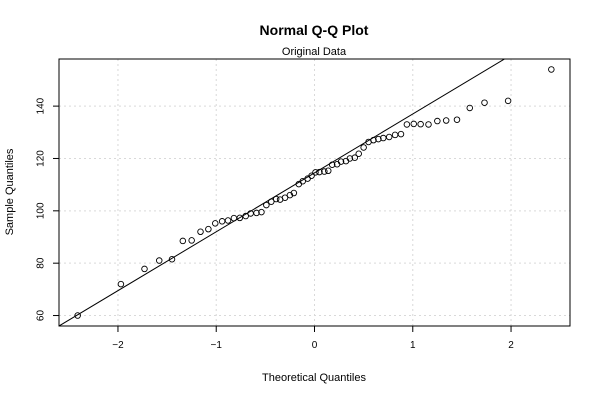 The width and height of the screenshot is (599, 400). Describe the element at coordinates (314, 30) in the screenshot. I see `chart-title: Normal Q-Q Plot` at that location.